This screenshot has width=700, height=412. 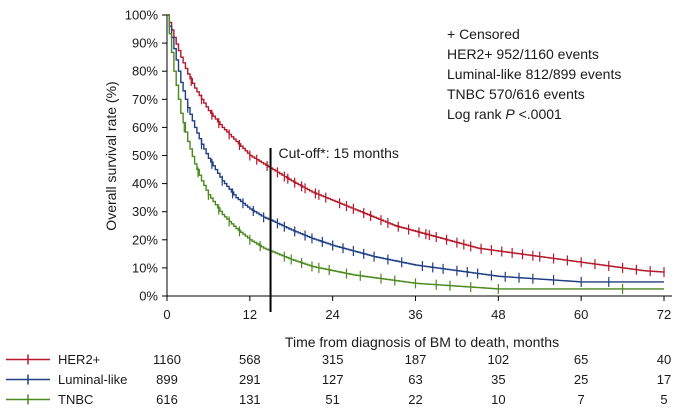 I want to click on risk-value: 63, so click(x=415, y=379).